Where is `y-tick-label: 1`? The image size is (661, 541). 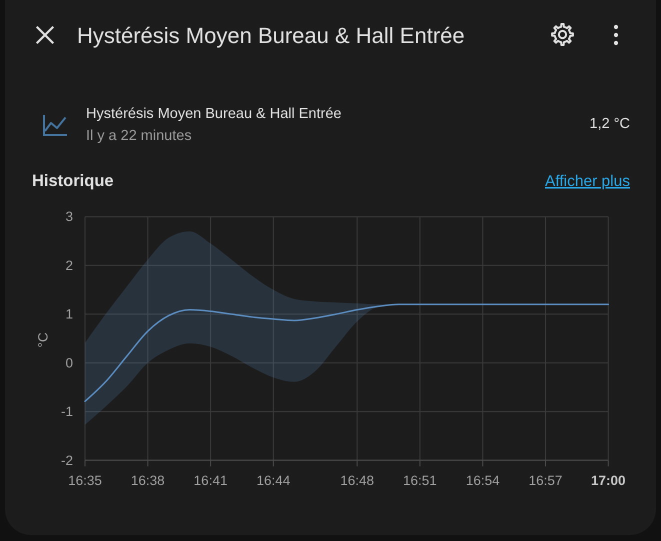 y-tick-label: 1 is located at coordinates (69, 314).